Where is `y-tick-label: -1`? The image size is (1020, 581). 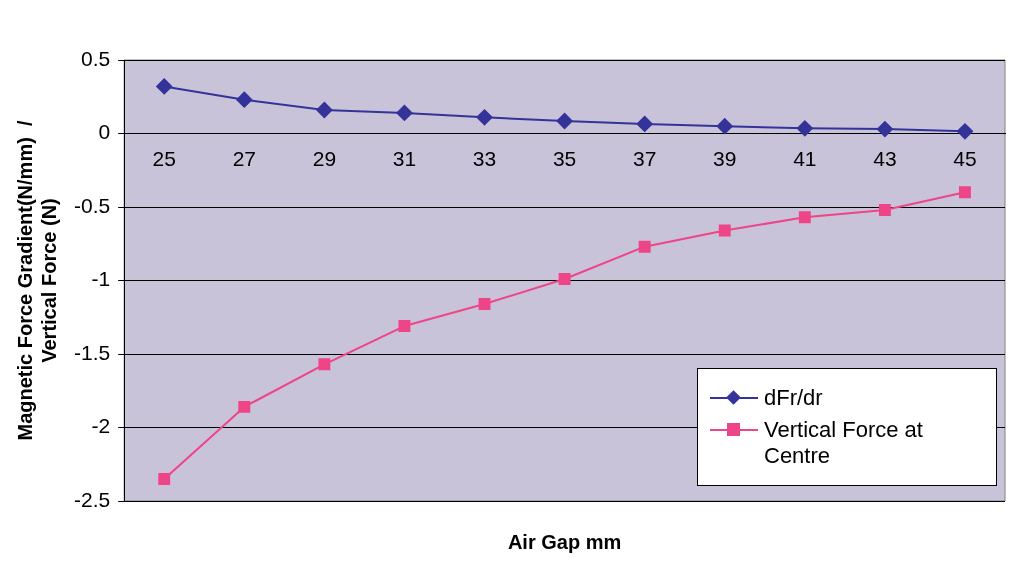
y-tick-label: -1 is located at coordinates (101, 279).